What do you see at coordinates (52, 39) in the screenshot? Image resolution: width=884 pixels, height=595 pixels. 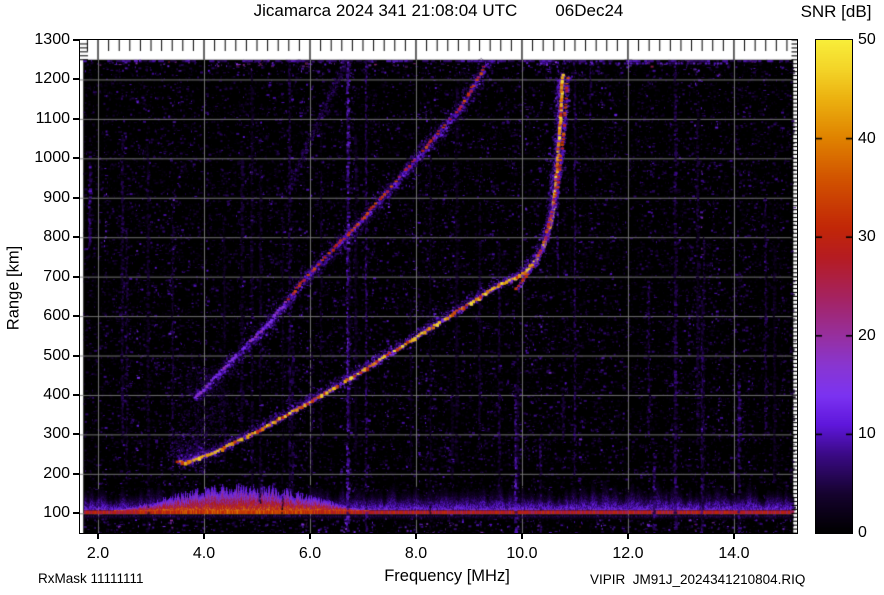 I see `y-tick-label: 1300` at bounding box center [52, 39].